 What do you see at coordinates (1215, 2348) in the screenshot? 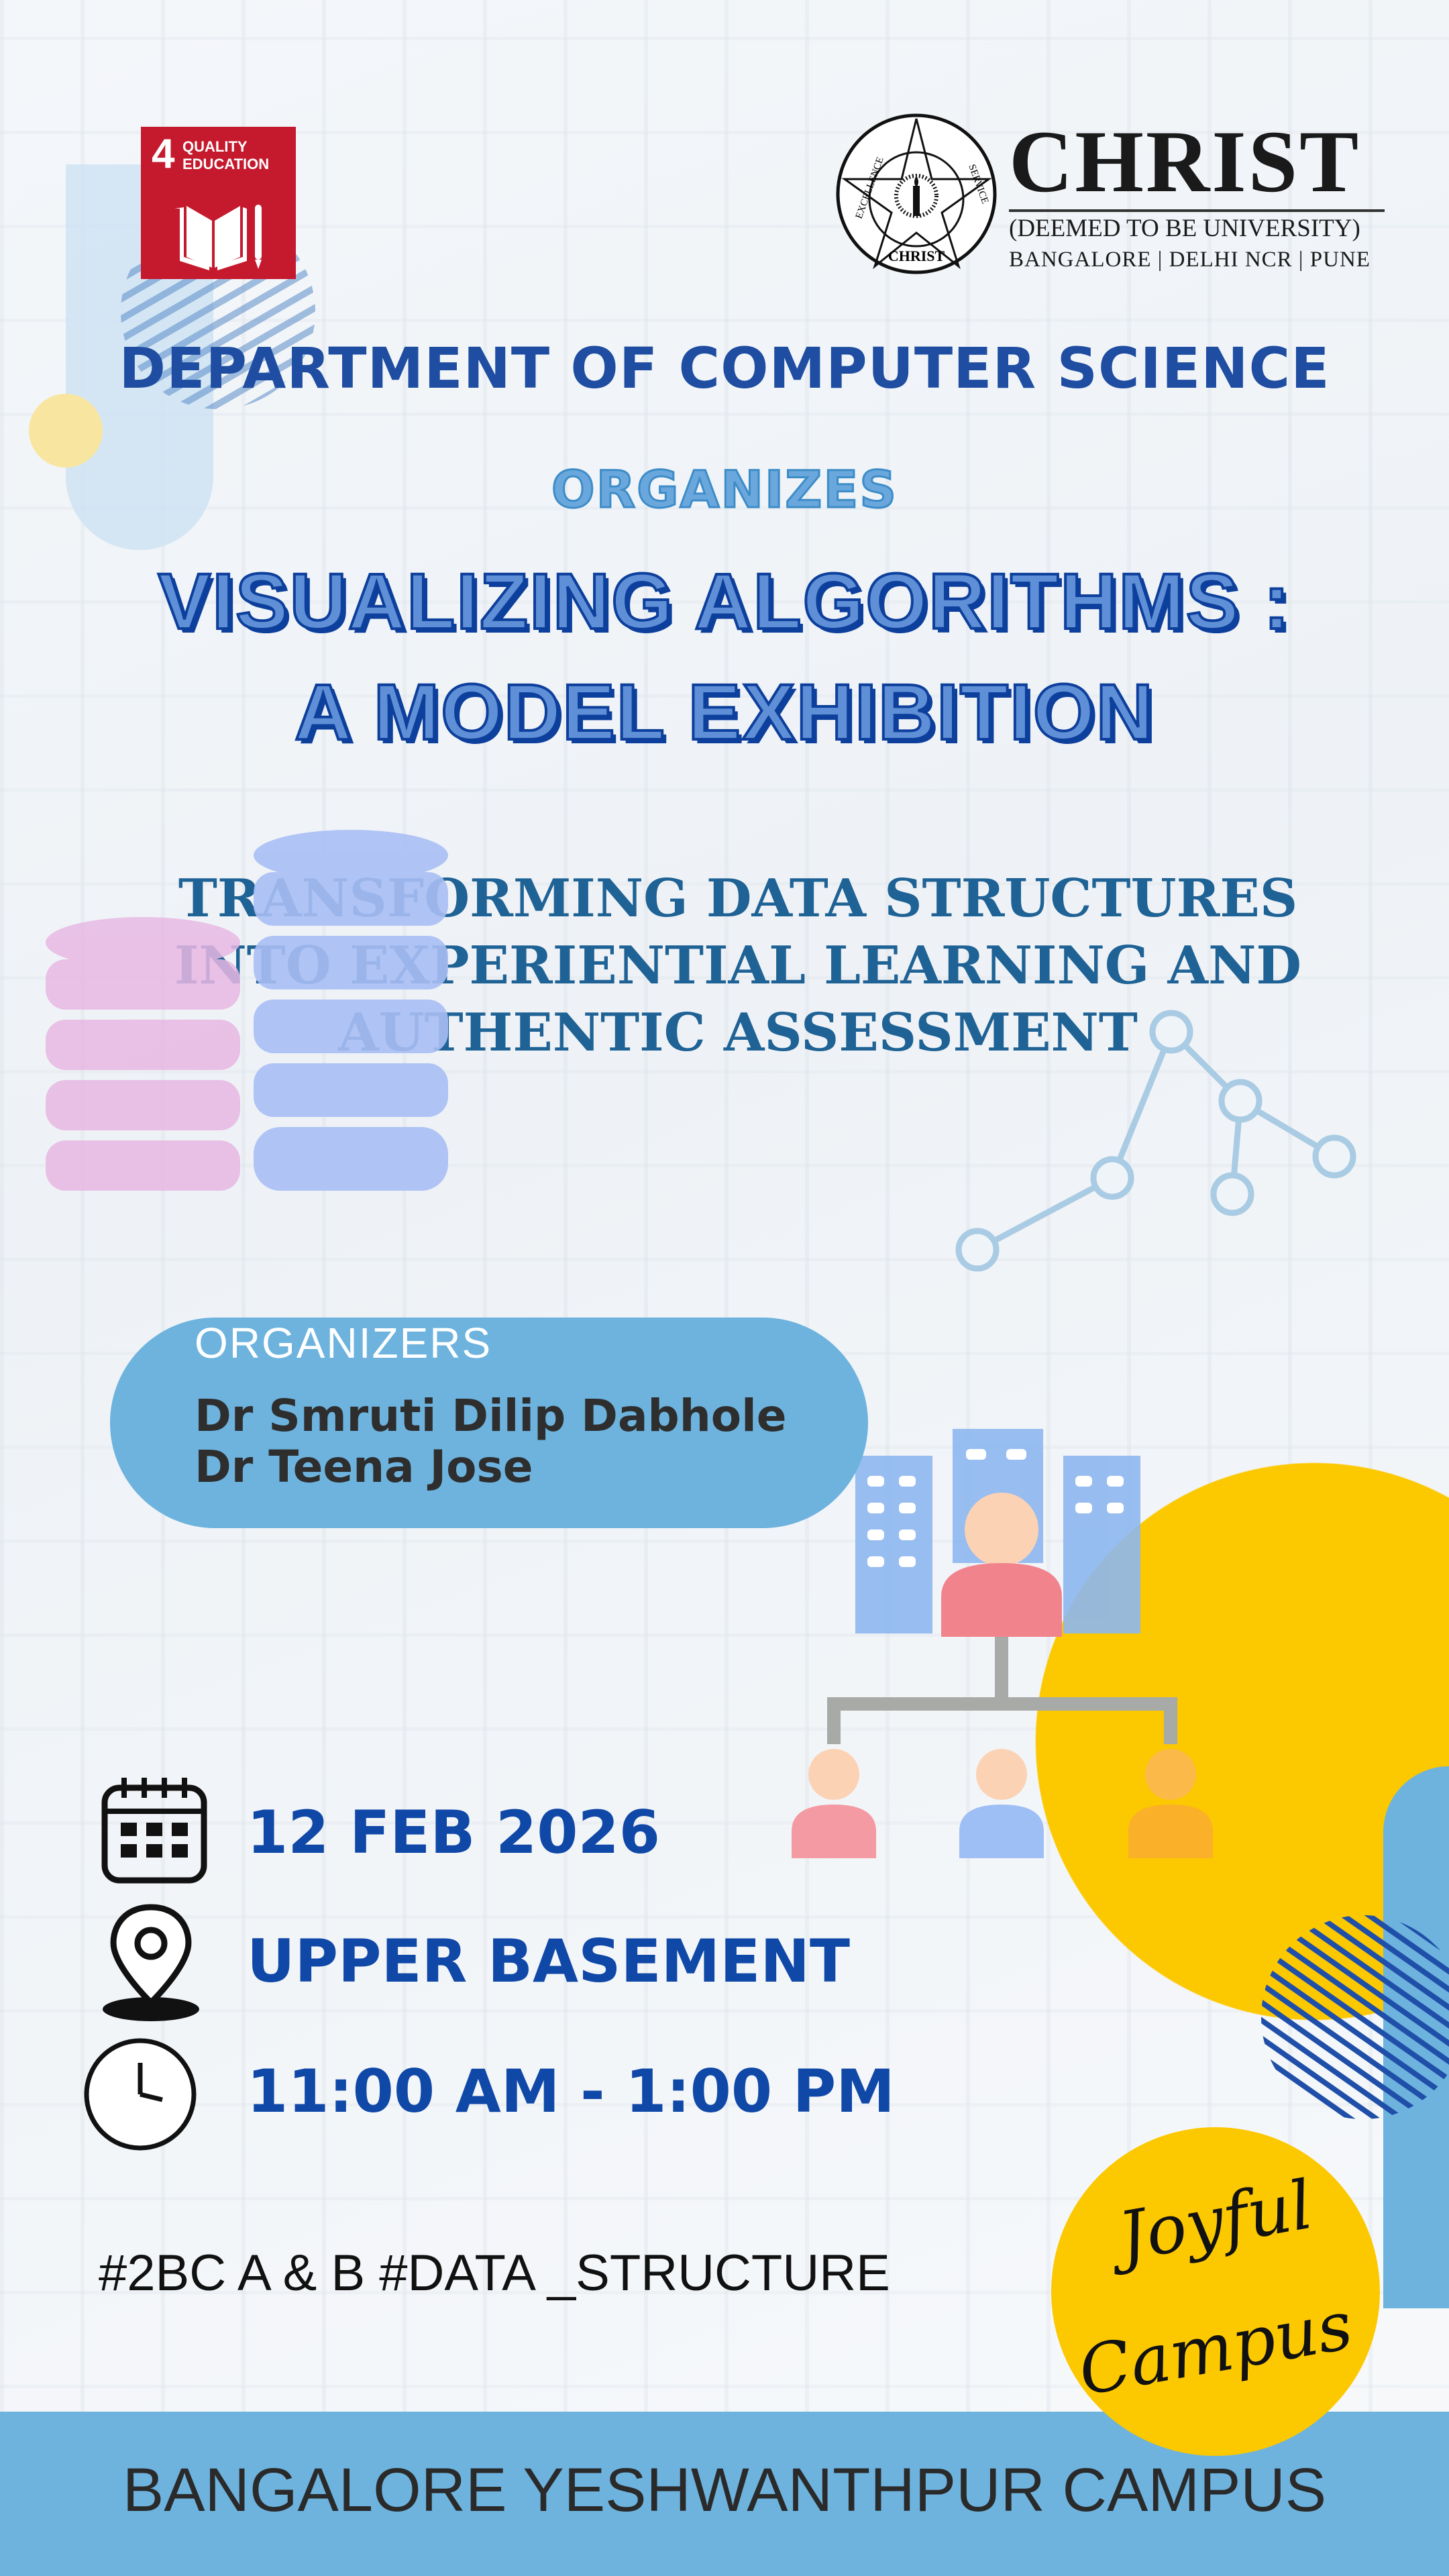
I see `badge-text: Campus` at bounding box center [1215, 2348].